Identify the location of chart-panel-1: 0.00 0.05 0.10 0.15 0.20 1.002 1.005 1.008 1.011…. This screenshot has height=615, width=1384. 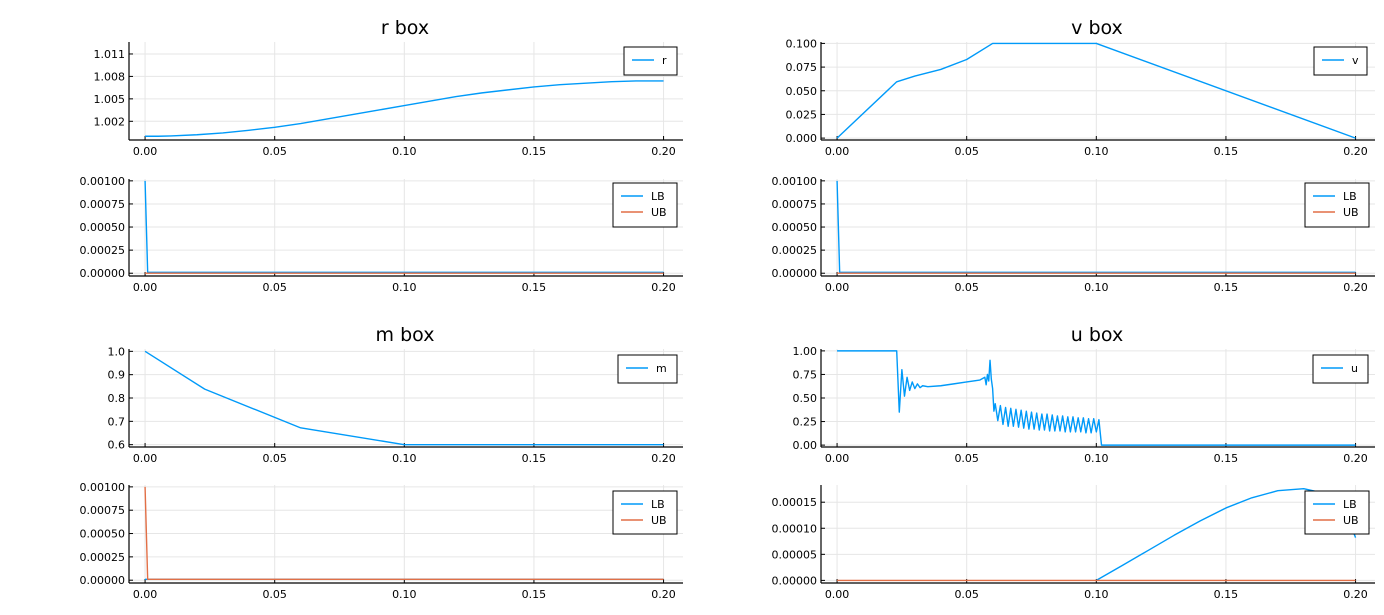
(388, 87).